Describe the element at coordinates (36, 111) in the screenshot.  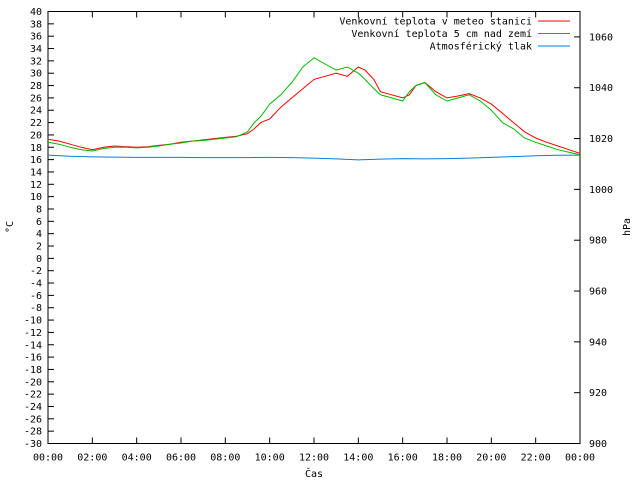
I see `y-tick-label: 24` at that location.